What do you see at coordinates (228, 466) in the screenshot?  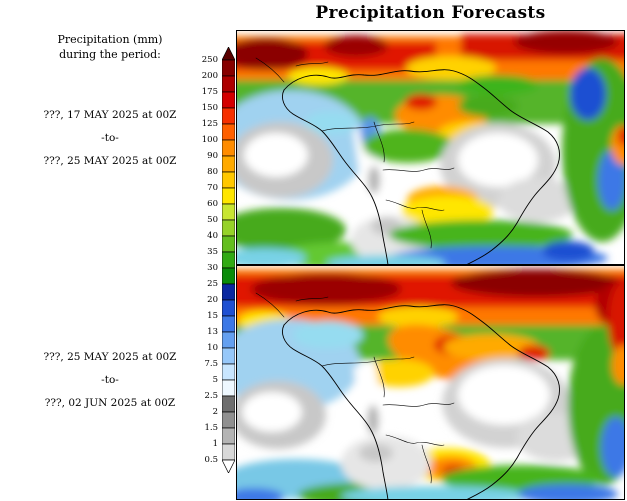 I see `colorbar-arrow-down` at bounding box center [228, 466].